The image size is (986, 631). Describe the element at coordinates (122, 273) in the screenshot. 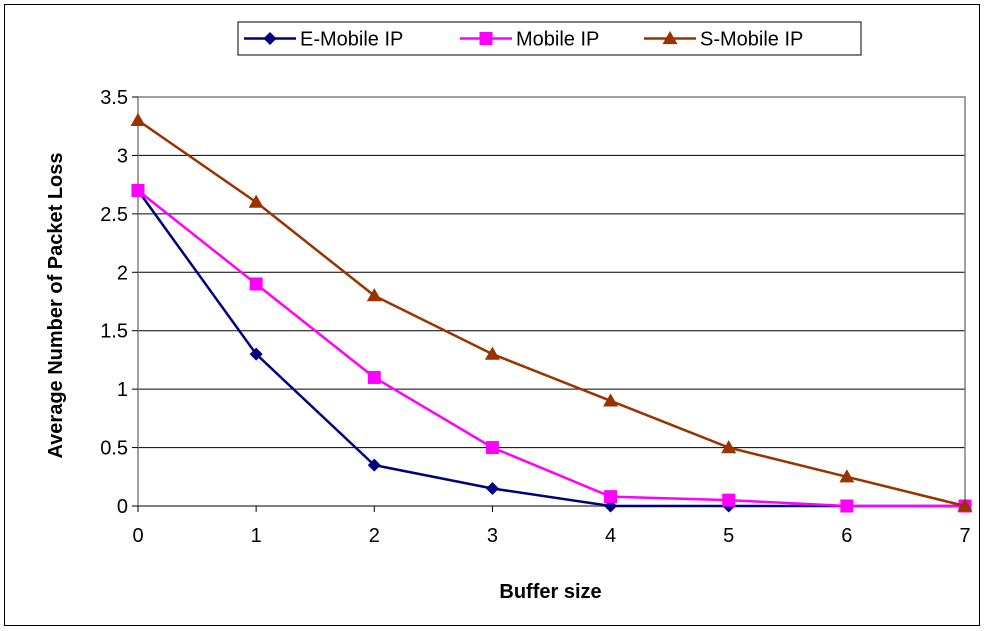

I see `y-tick-label: 2` at that location.